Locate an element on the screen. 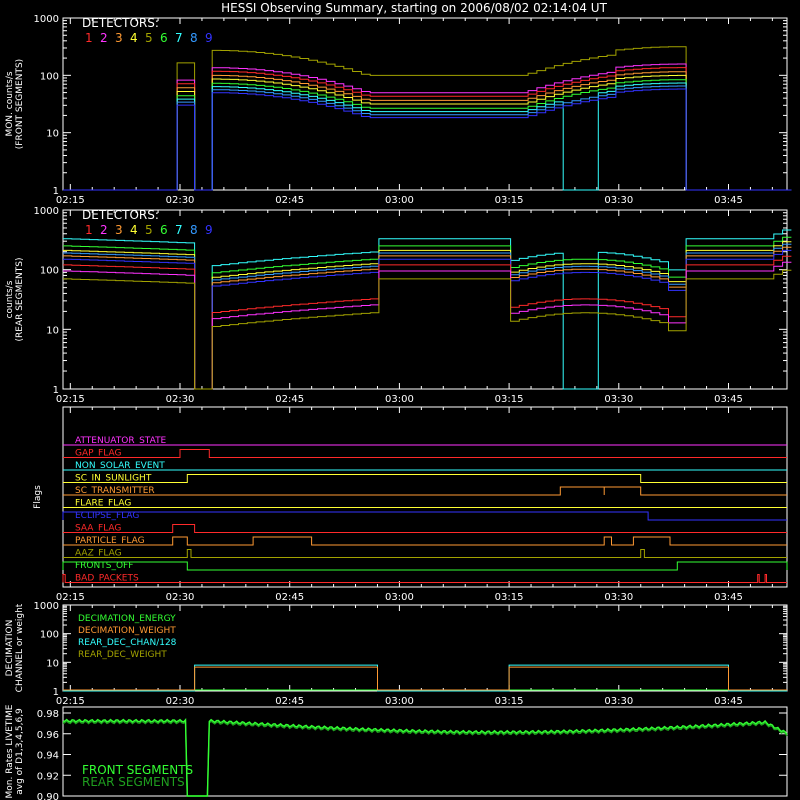 Image resolution: width=800 pixels, height=800 pixels. front-y-label: (FRONT SEGMENTS) is located at coordinates (20, 104).